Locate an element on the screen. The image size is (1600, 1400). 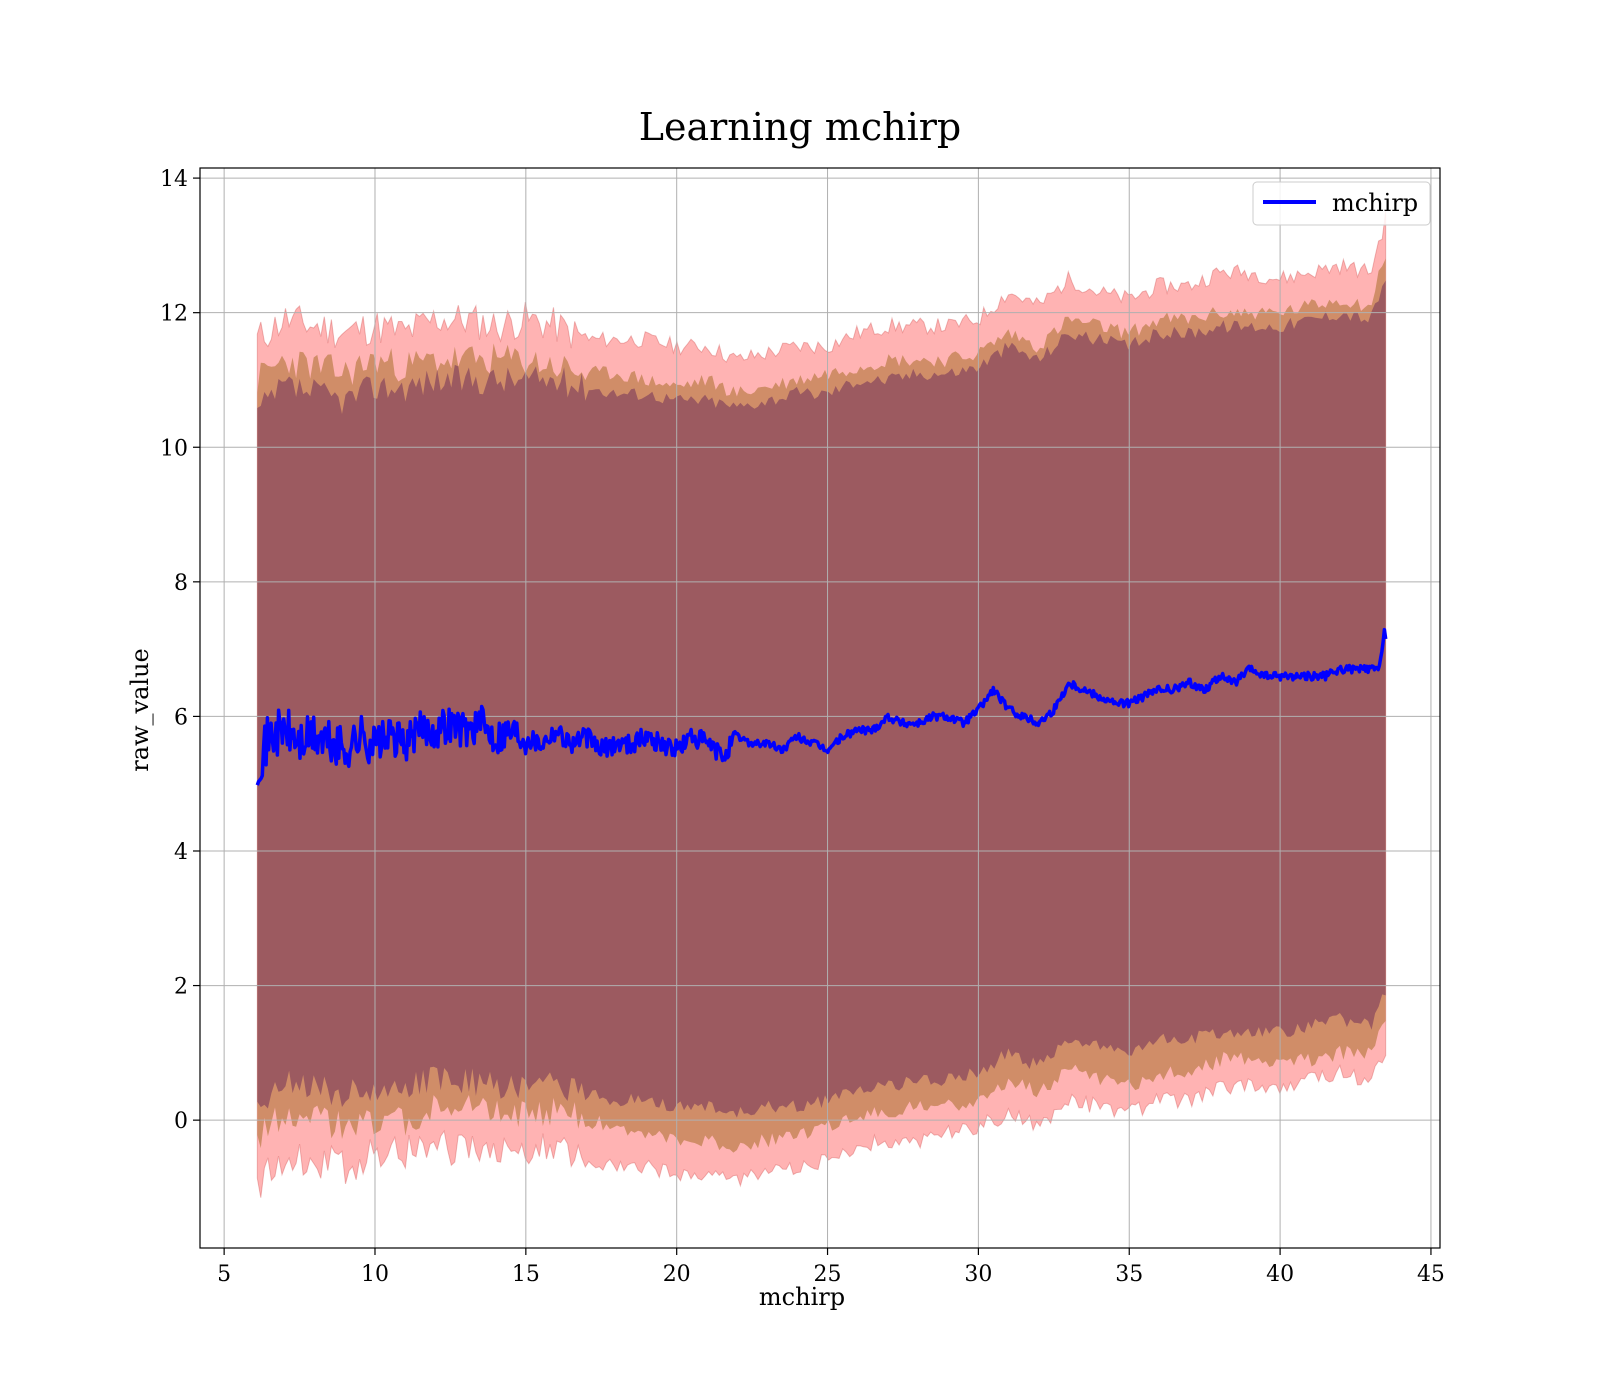
x-tick-label: 10 is located at coordinates (375, 1274).